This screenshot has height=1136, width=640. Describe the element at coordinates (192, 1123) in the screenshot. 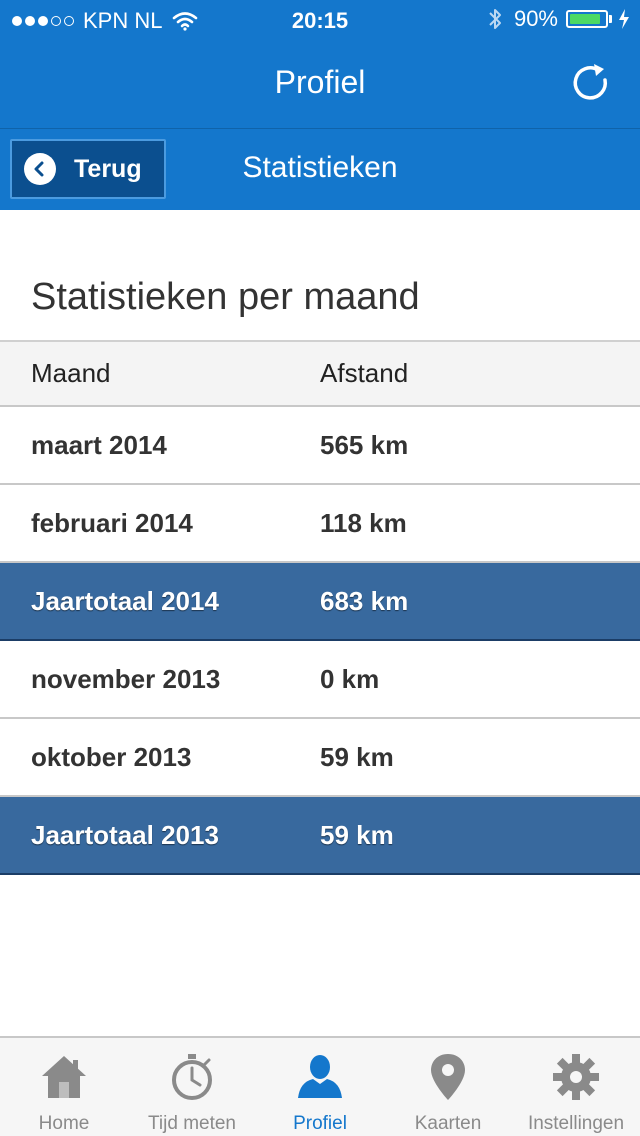

I see `tab-label: Tijd meten` at that location.